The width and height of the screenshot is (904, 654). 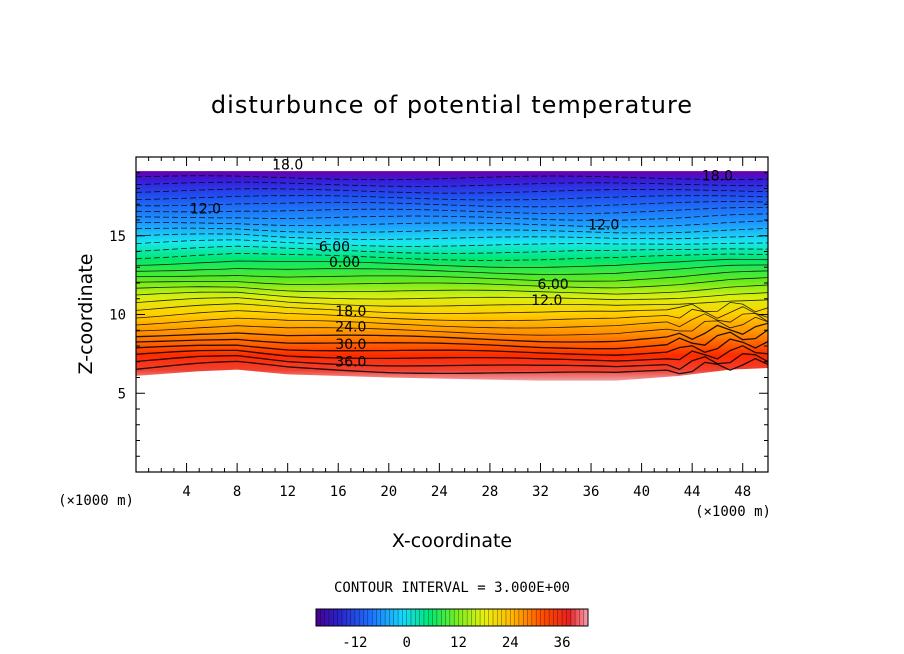 What do you see at coordinates (388, 492) in the screenshot?
I see `x-tick-label: 20` at bounding box center [388, 492].